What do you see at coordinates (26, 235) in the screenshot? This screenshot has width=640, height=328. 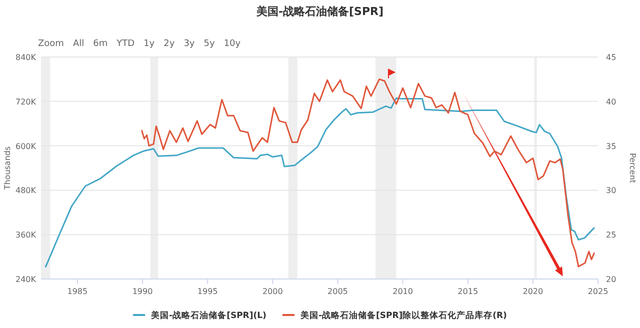 I see `y-tick-label: 360K` at bounding box center [26, 235].